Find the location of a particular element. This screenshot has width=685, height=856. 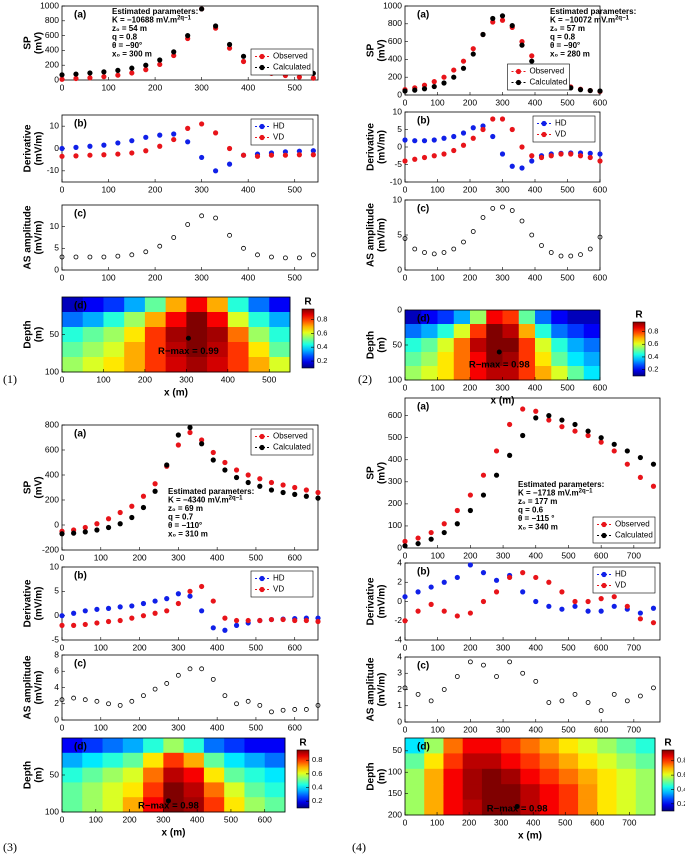

annotation: x₀ = 340 m is located at coordinates (538, 527).